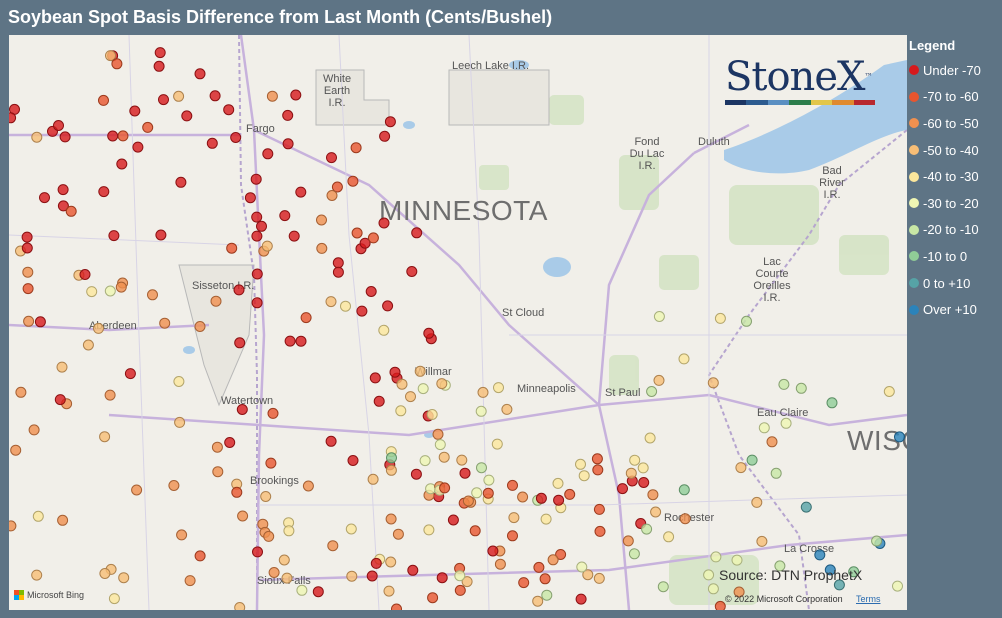 This screenshot has height=618, width=1002. Describe the element at coordinates (955, 256) in the screenshot. I see `legend-item: -10 to 0` at that location.